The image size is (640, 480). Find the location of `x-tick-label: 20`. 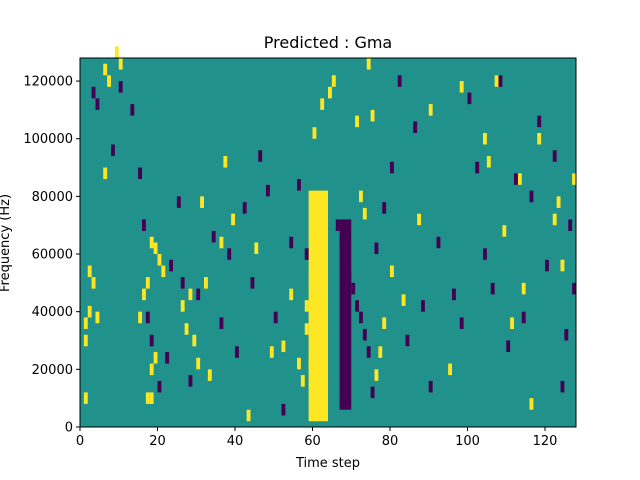

x-tick-label: 20 is located at coordinates (157, 441).